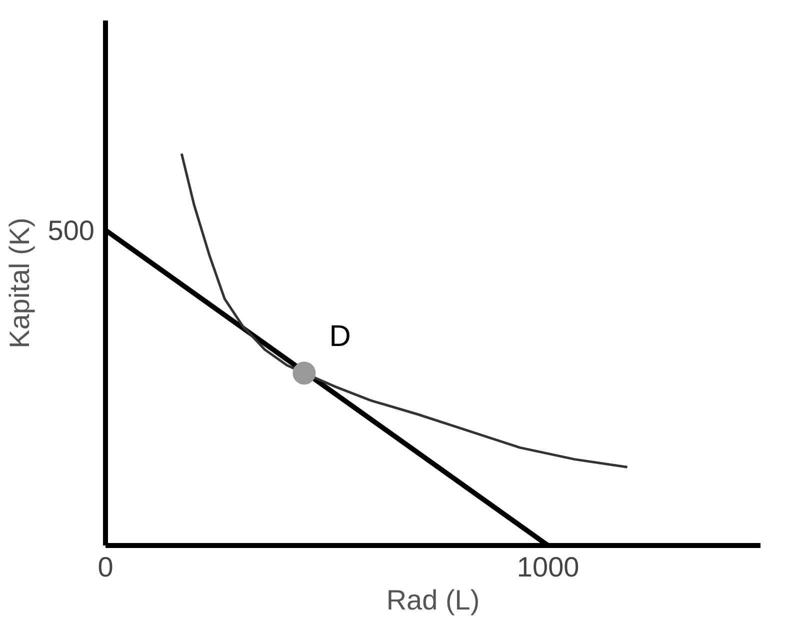  What do you see at coordinates (433, 600) in the screenshot?
I see `x-axis-title: Rad (L)` at bounding box center [433, 600].